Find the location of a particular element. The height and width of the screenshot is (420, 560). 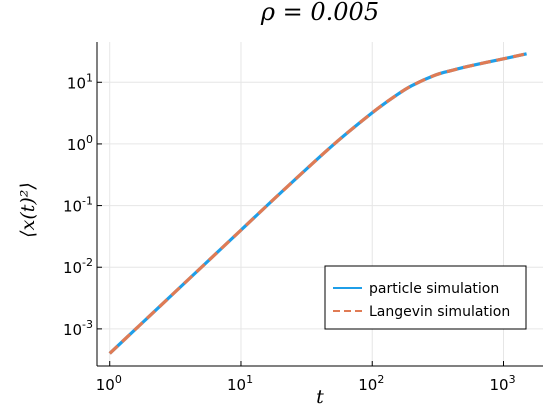

y-tick-label: 10⁻¹ is located at coordinates (78, 205).